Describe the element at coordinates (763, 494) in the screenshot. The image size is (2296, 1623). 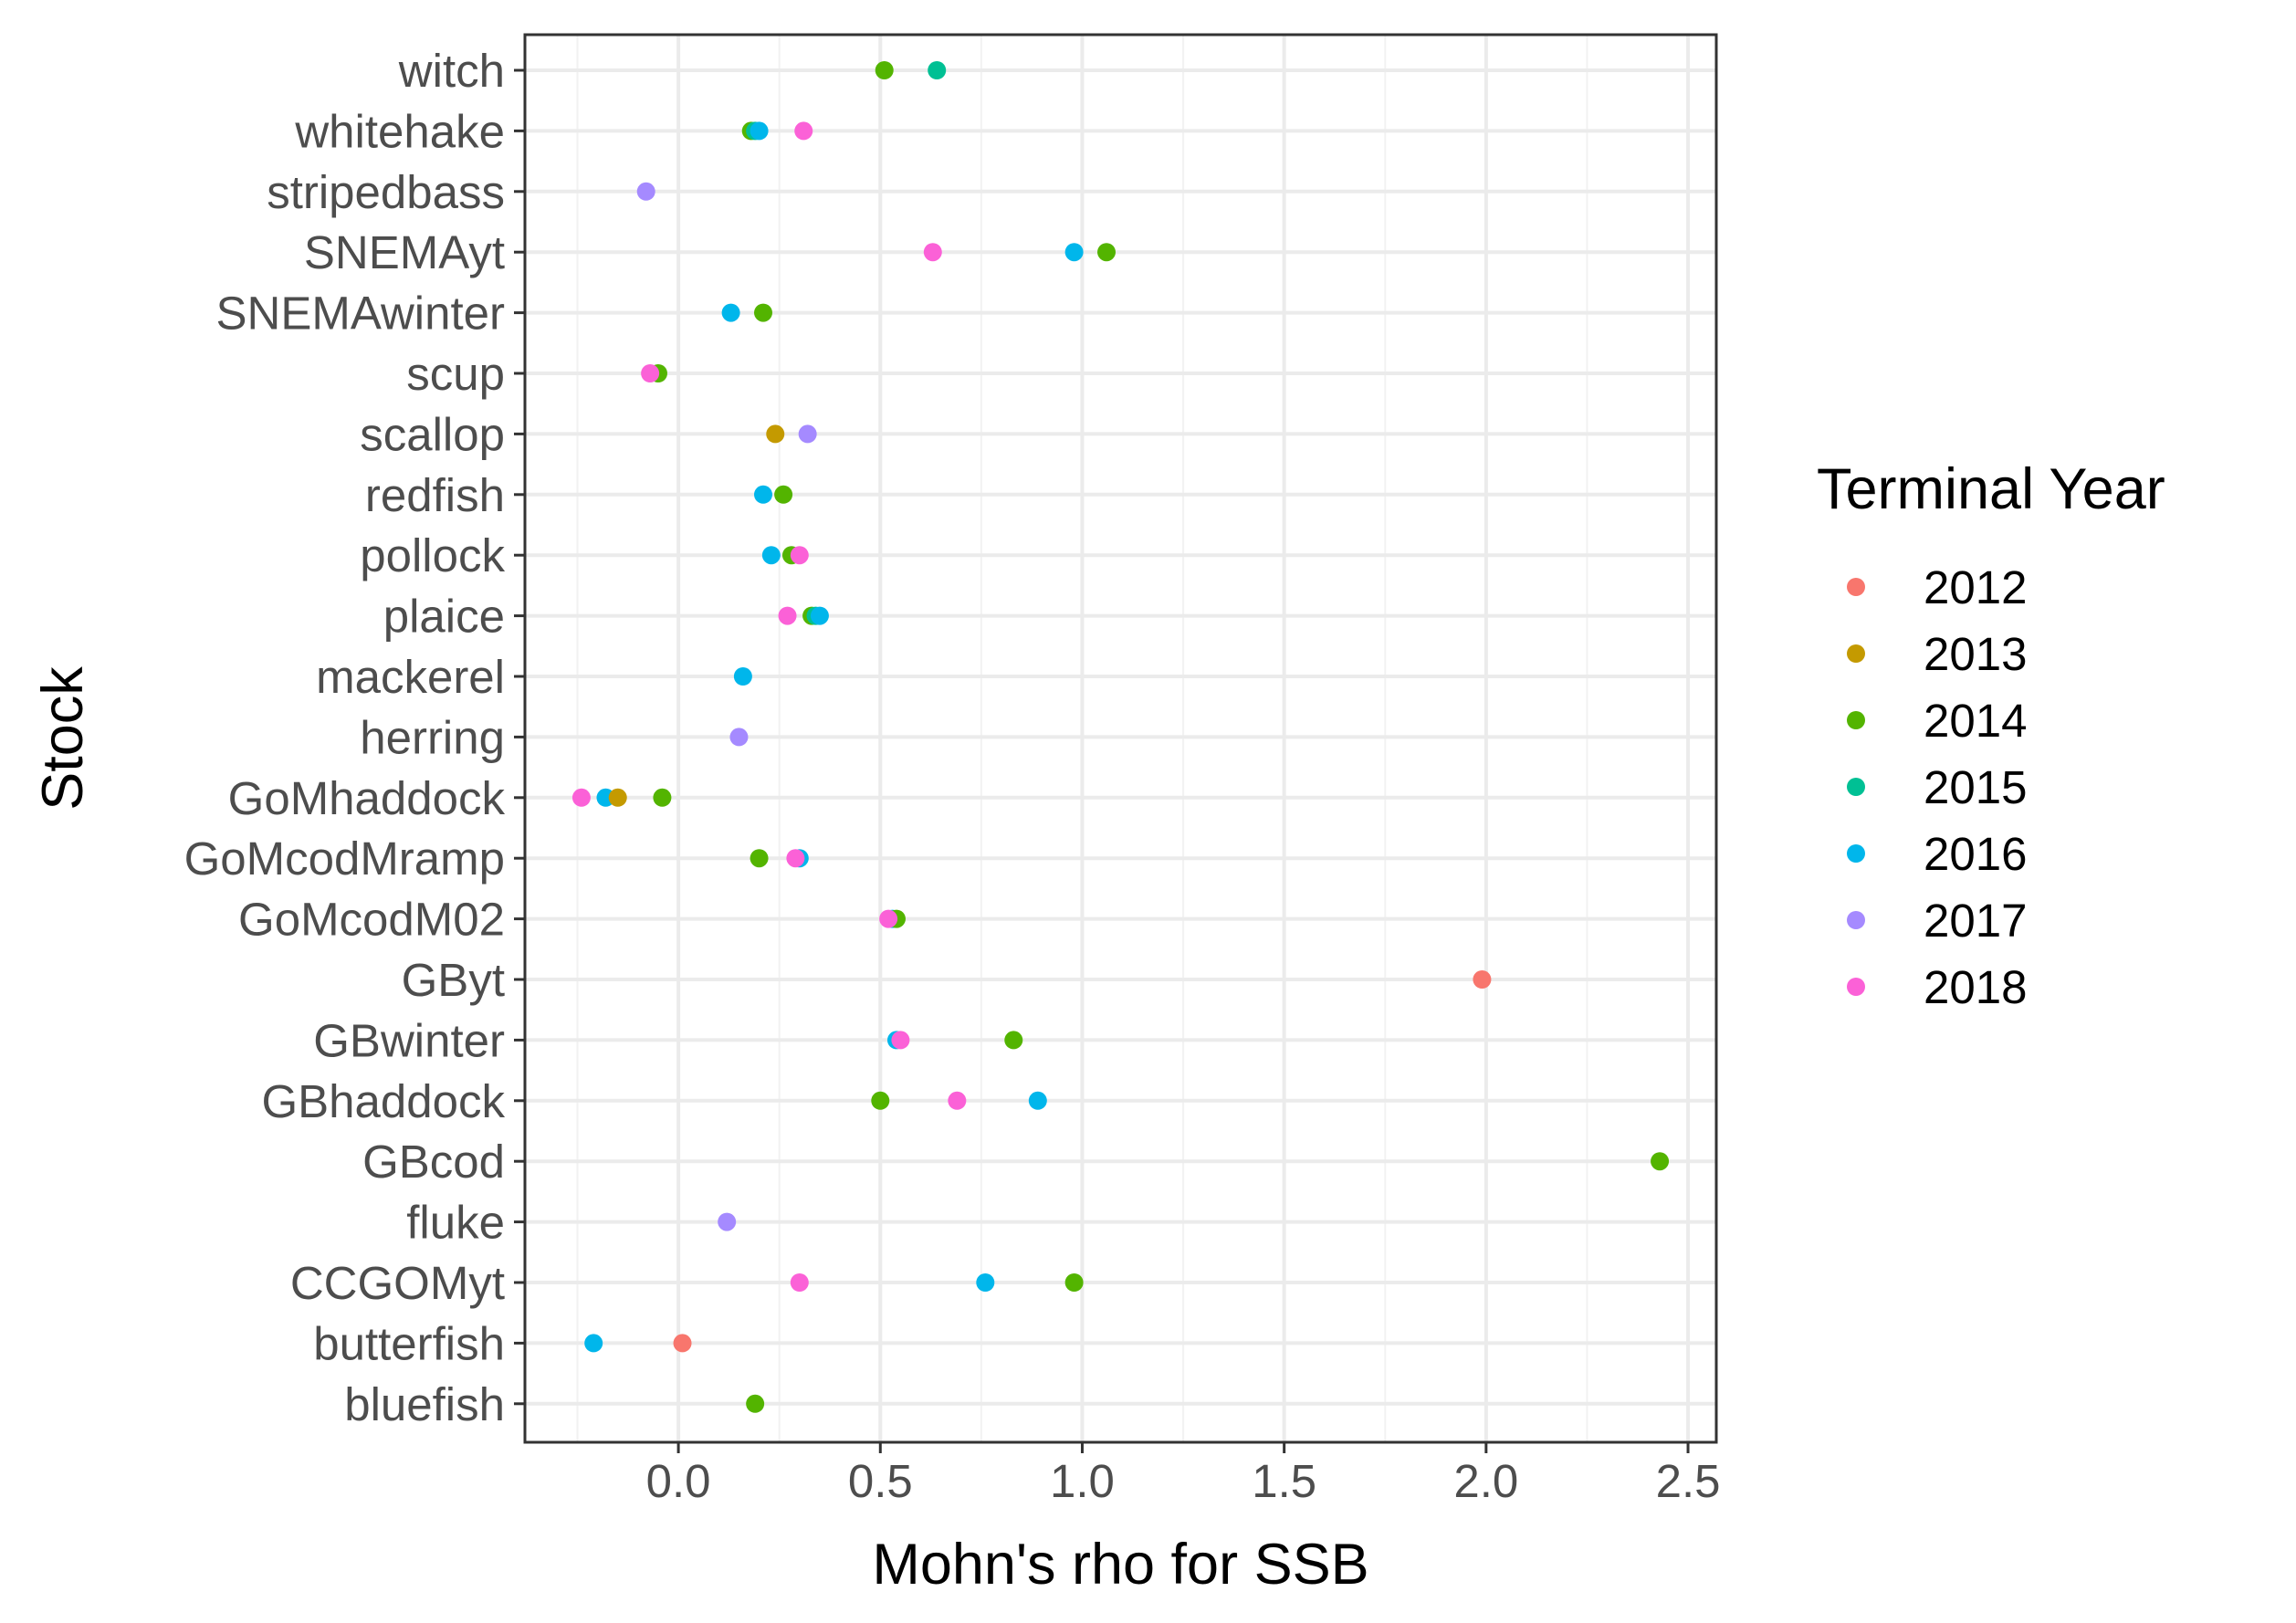
I see `data-point-redfish-2016` at that location.